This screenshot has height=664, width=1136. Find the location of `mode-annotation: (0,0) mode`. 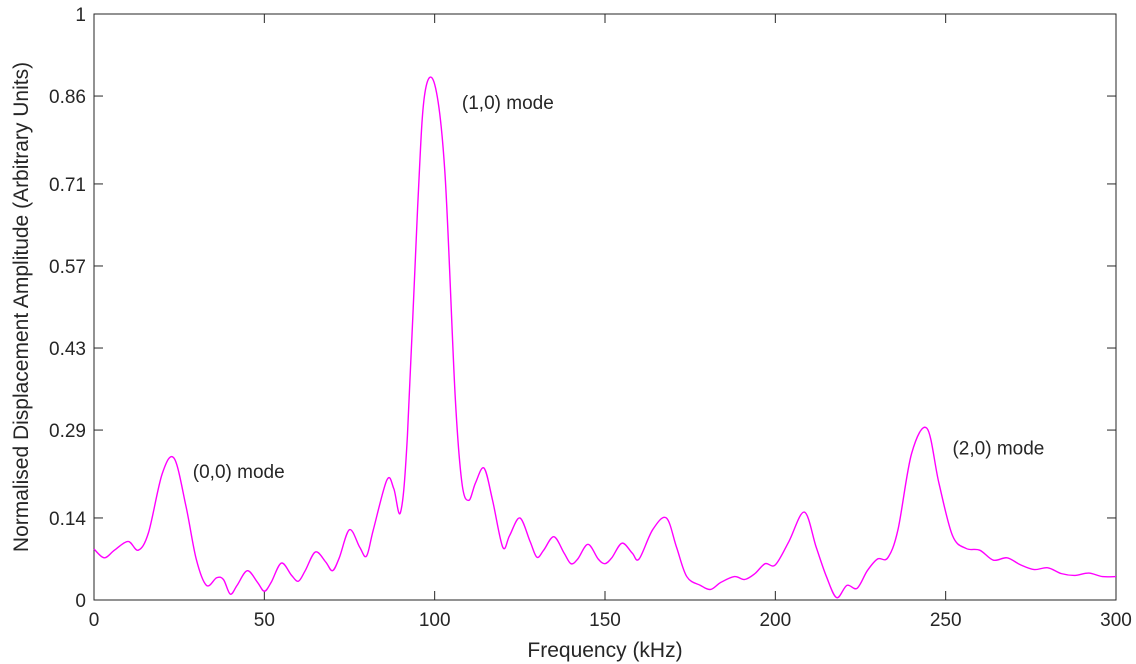

mode-annotation: (0,0) mode is located at coordinates (239, 472).